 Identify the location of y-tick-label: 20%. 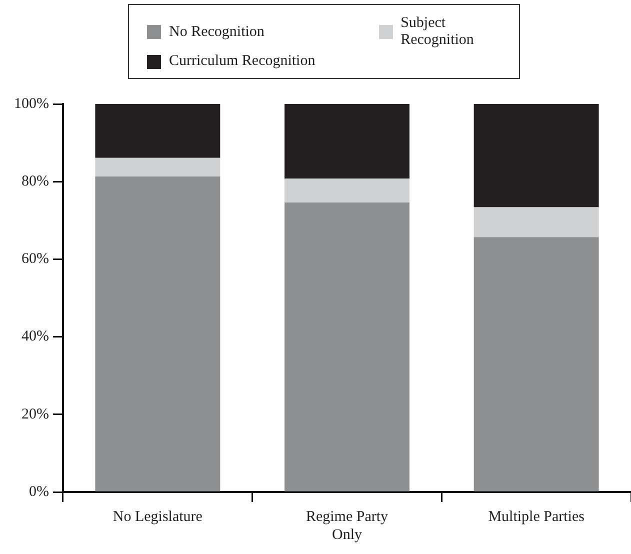
(35, 414).